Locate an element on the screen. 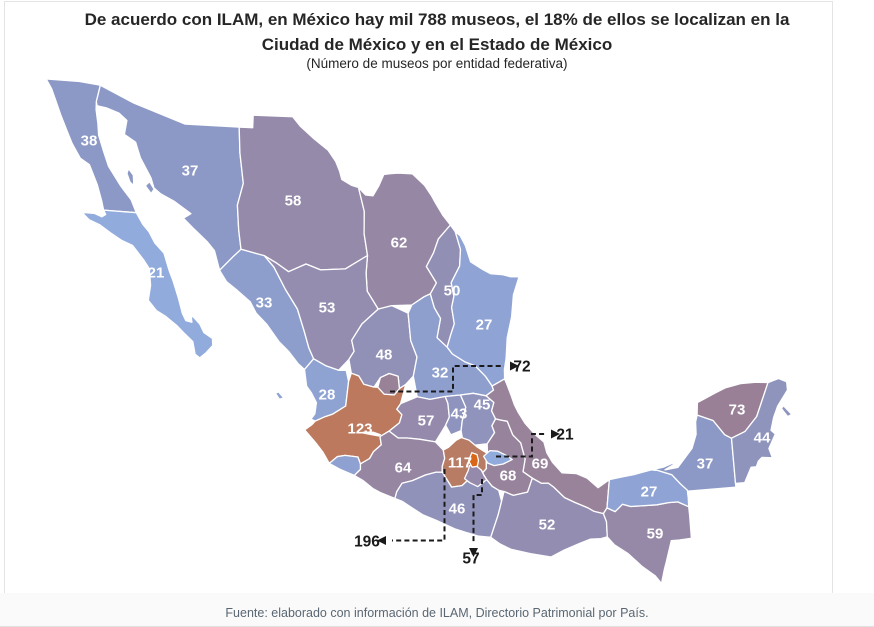 This screenshot has height=627, width=874. svg-text: 53 is located at coordinates (327, 308).